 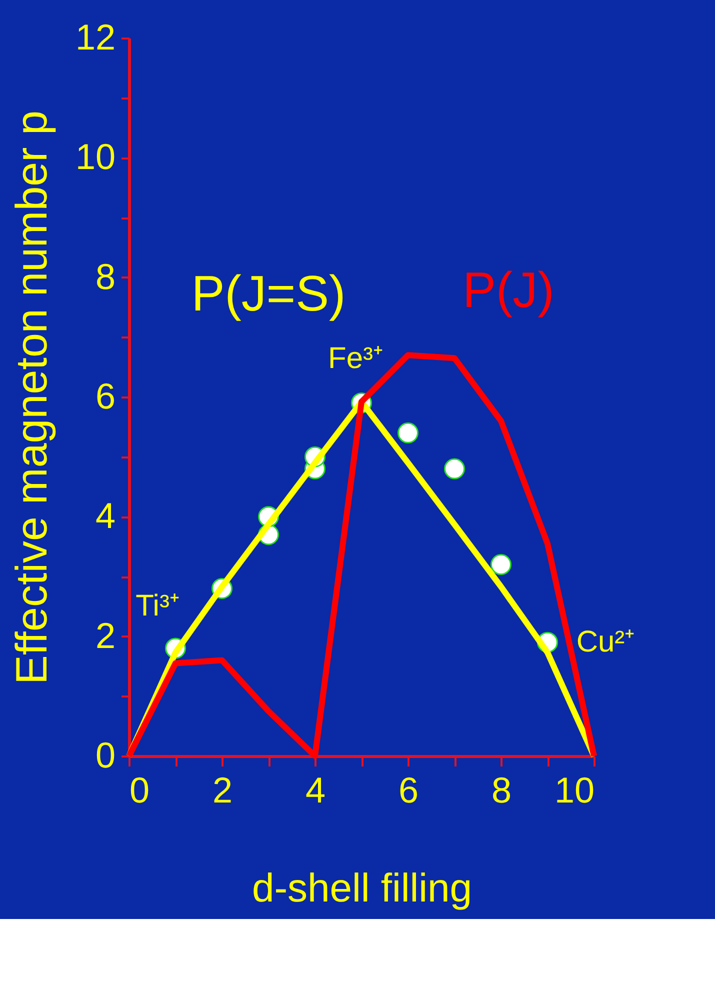 What do you see at coordinates (105, 276) in the screenshot?
I see `y-tick-label: 8` at bounding box center [105, 276].